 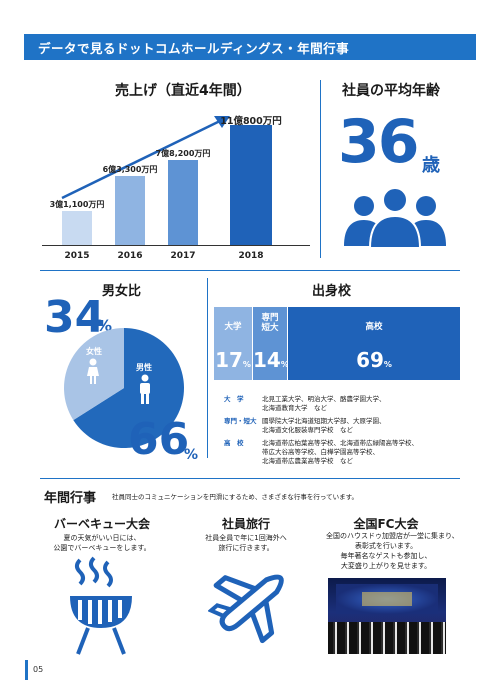 I want to click on airplane-icon, so click(x=246, y=609).